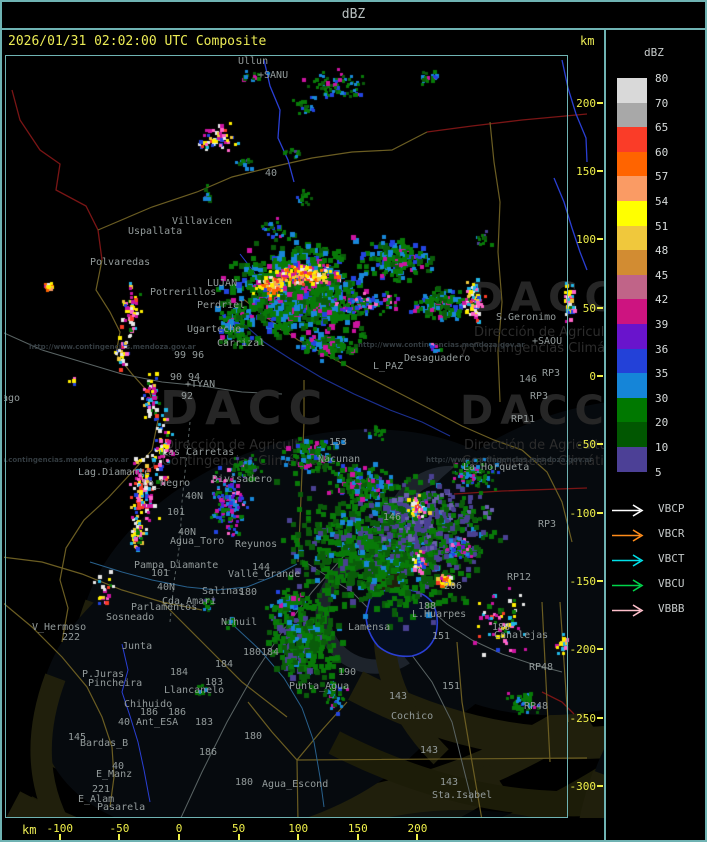 The width and height of the screenshot is (707, 842). I want to click on map-label: Nacunan, so click(339, 459).